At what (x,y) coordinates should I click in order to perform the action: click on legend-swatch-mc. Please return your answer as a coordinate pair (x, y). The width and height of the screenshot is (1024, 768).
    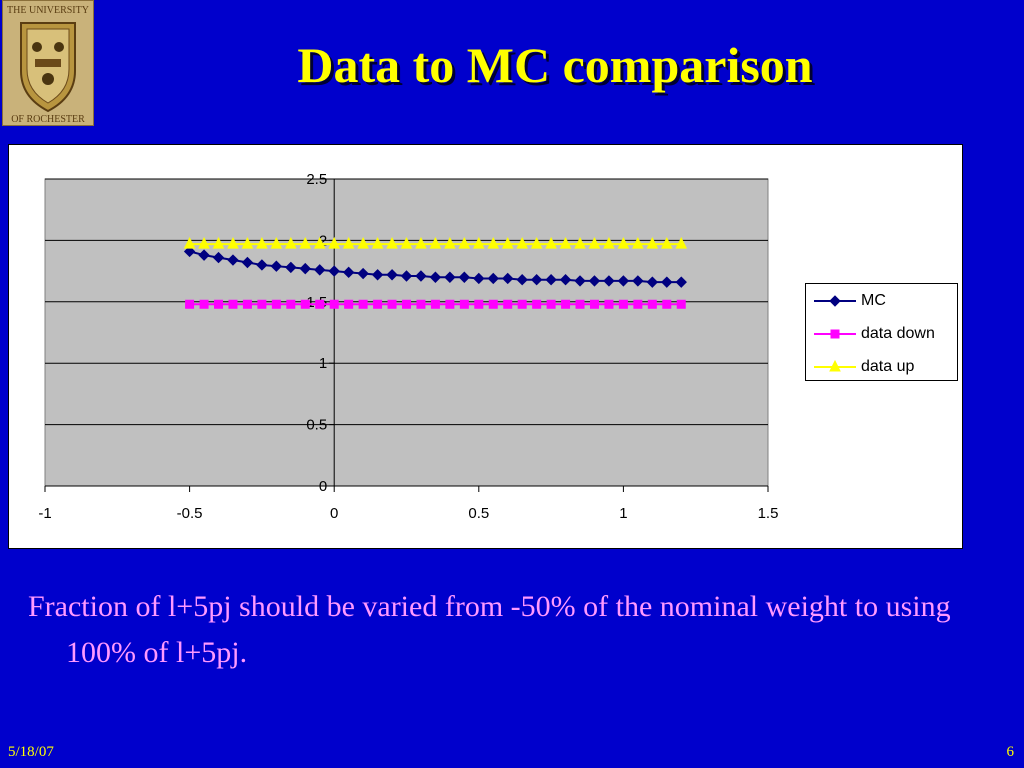
    Looking at the image, I should click on (835, 301).